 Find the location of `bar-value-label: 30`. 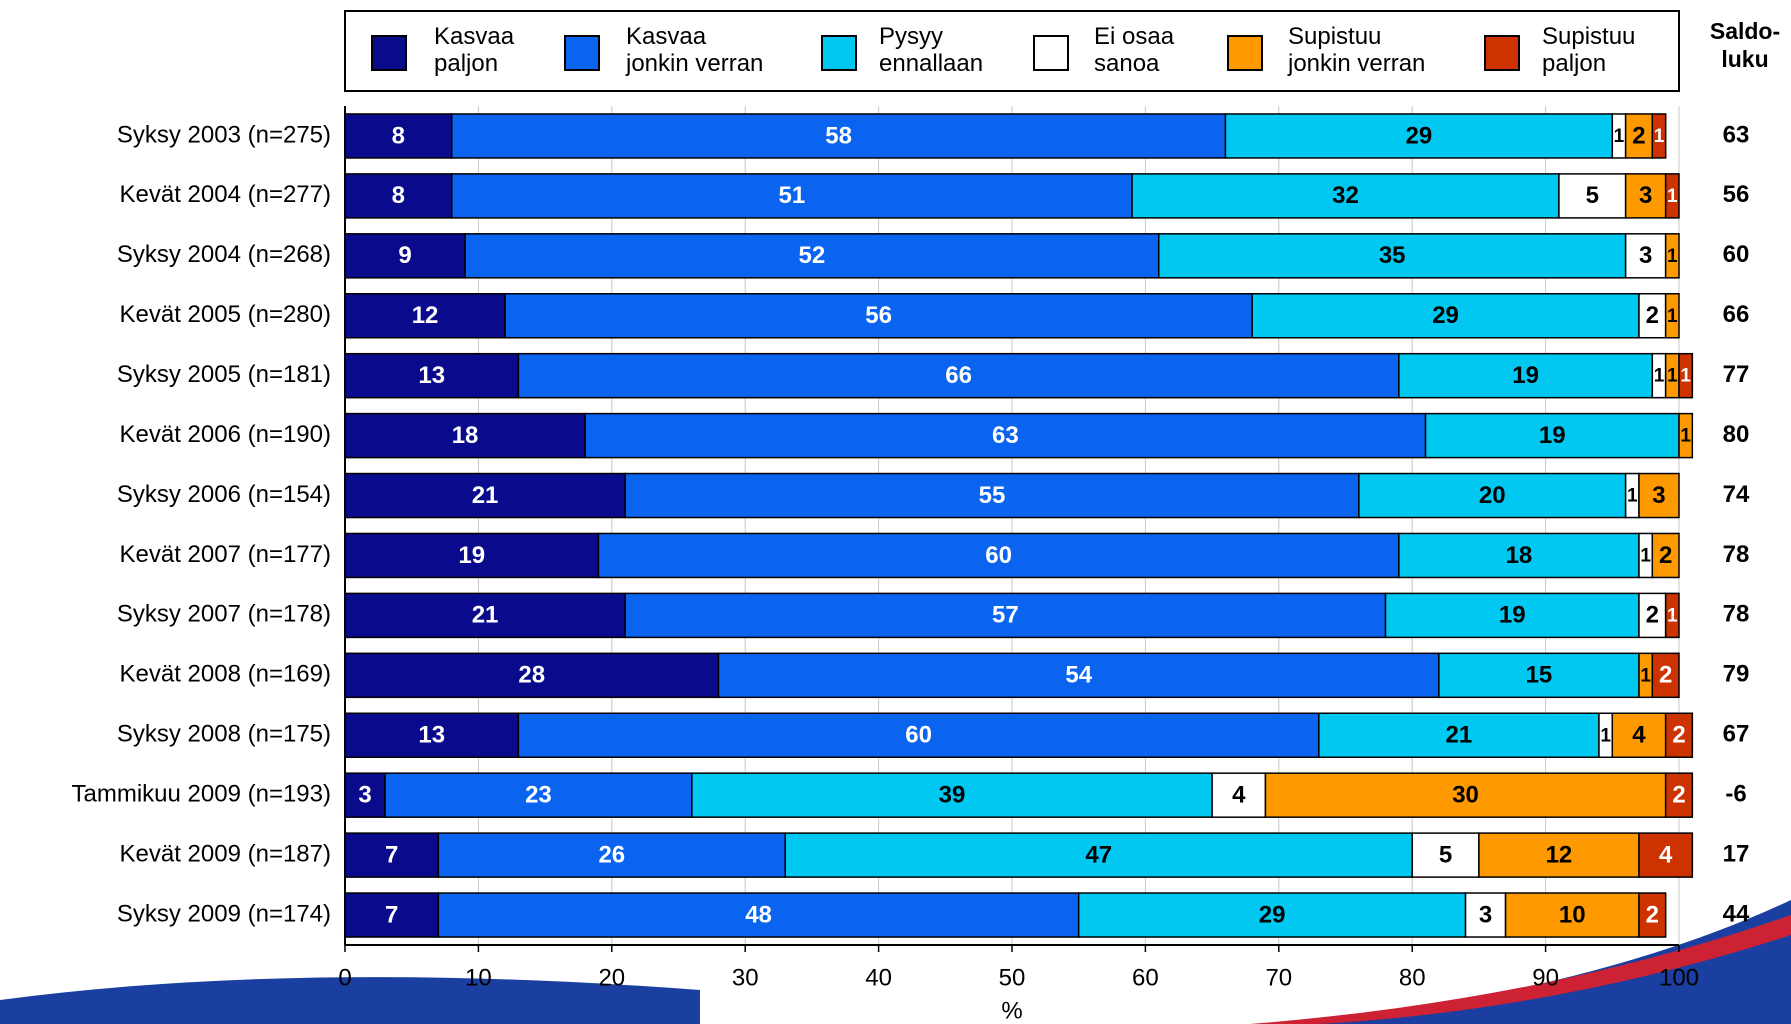

bar-value-label: 30 is located at coordinates (1465, 795).